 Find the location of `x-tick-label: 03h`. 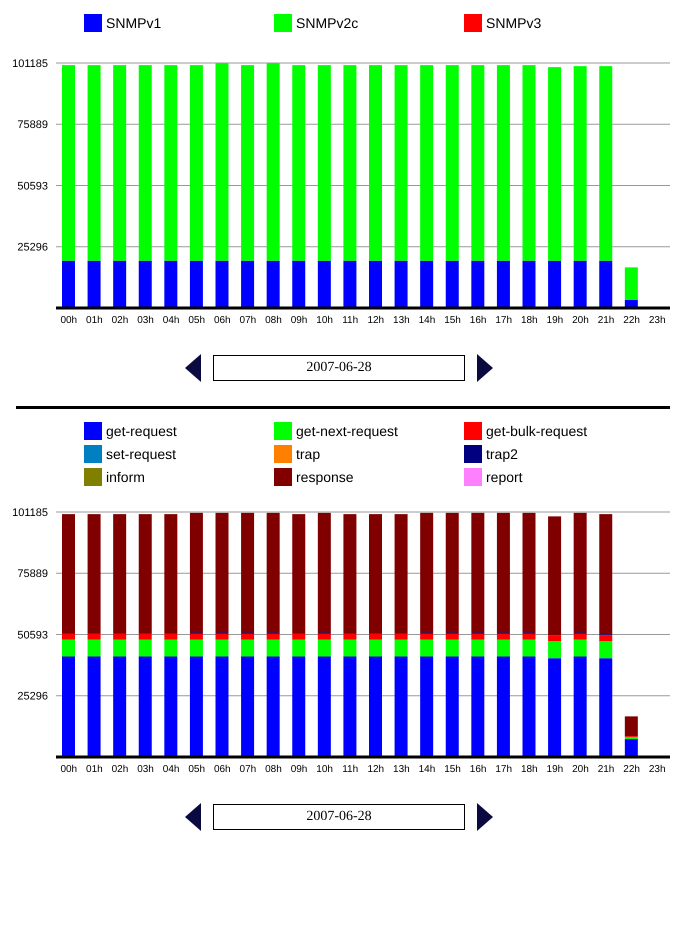

x-tick-label: 03h is located at coordinates (145, 770).